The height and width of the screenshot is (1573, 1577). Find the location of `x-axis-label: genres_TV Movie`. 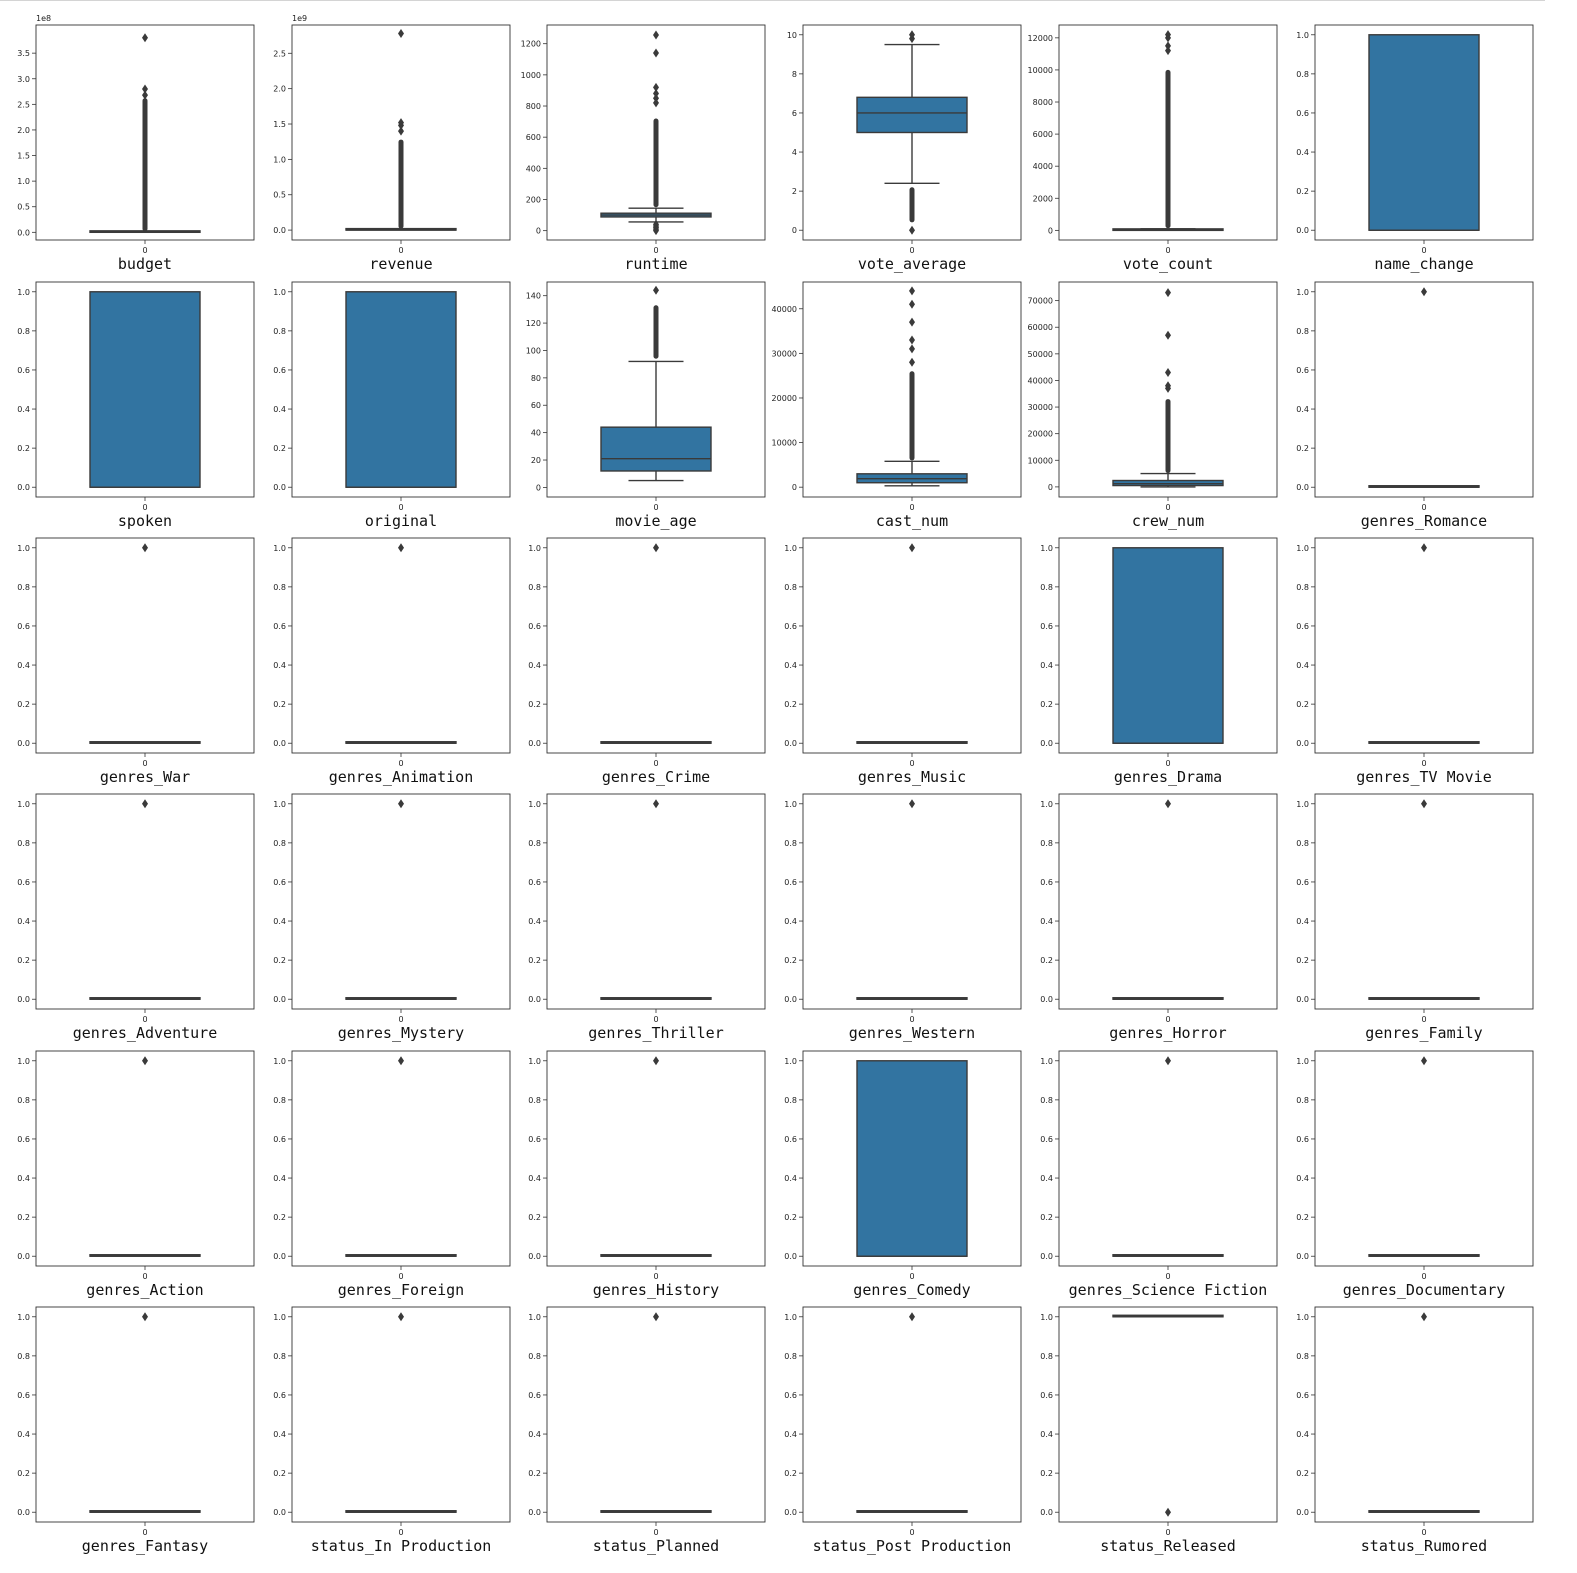

x-axis-label: genres_TV Movie is located at coordinates (1423, 777).